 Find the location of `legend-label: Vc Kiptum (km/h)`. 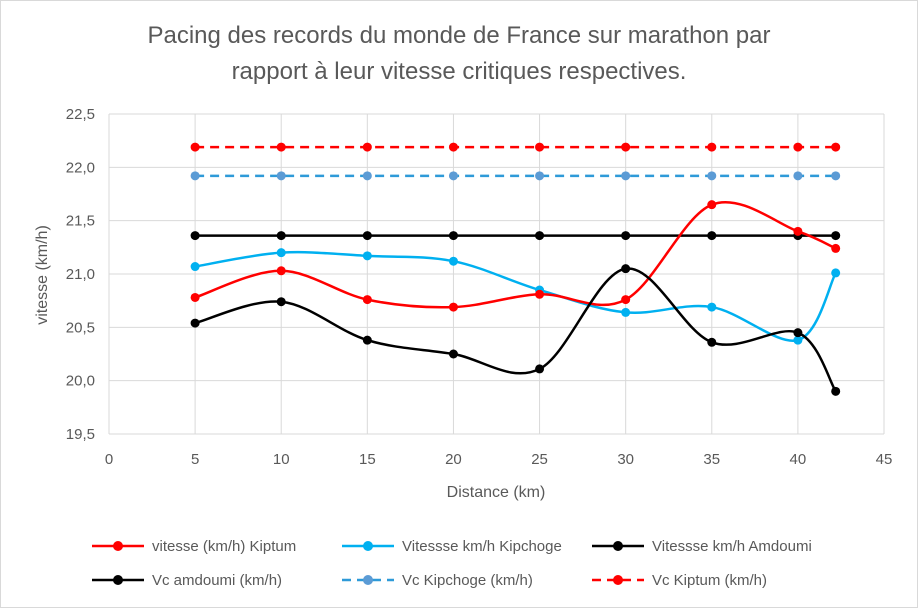

legend-label: Vc Kiptum (km/h) is located at coordinates (710, 580).